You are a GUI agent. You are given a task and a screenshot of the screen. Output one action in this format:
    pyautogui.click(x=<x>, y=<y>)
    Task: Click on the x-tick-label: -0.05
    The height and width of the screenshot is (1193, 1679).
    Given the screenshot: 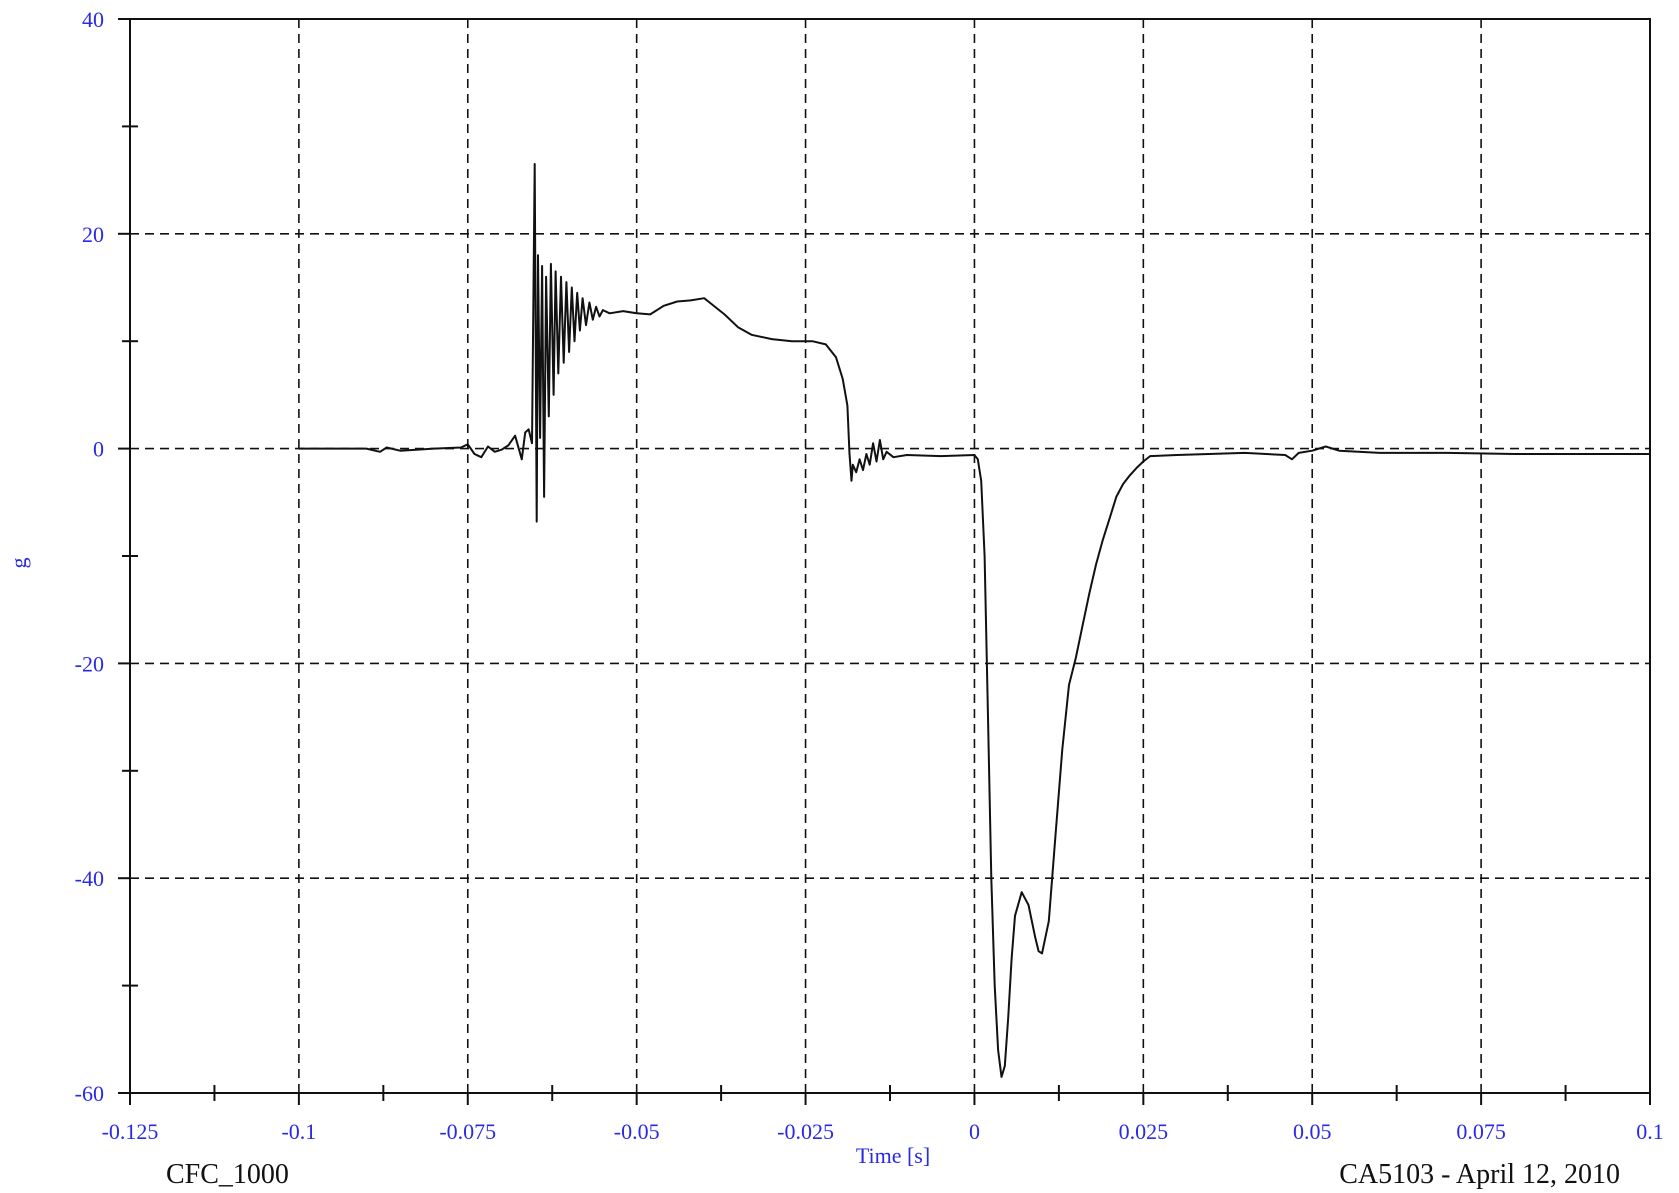 What is the action you would take?
    pyautogui.click(x=637, y=1131)
    